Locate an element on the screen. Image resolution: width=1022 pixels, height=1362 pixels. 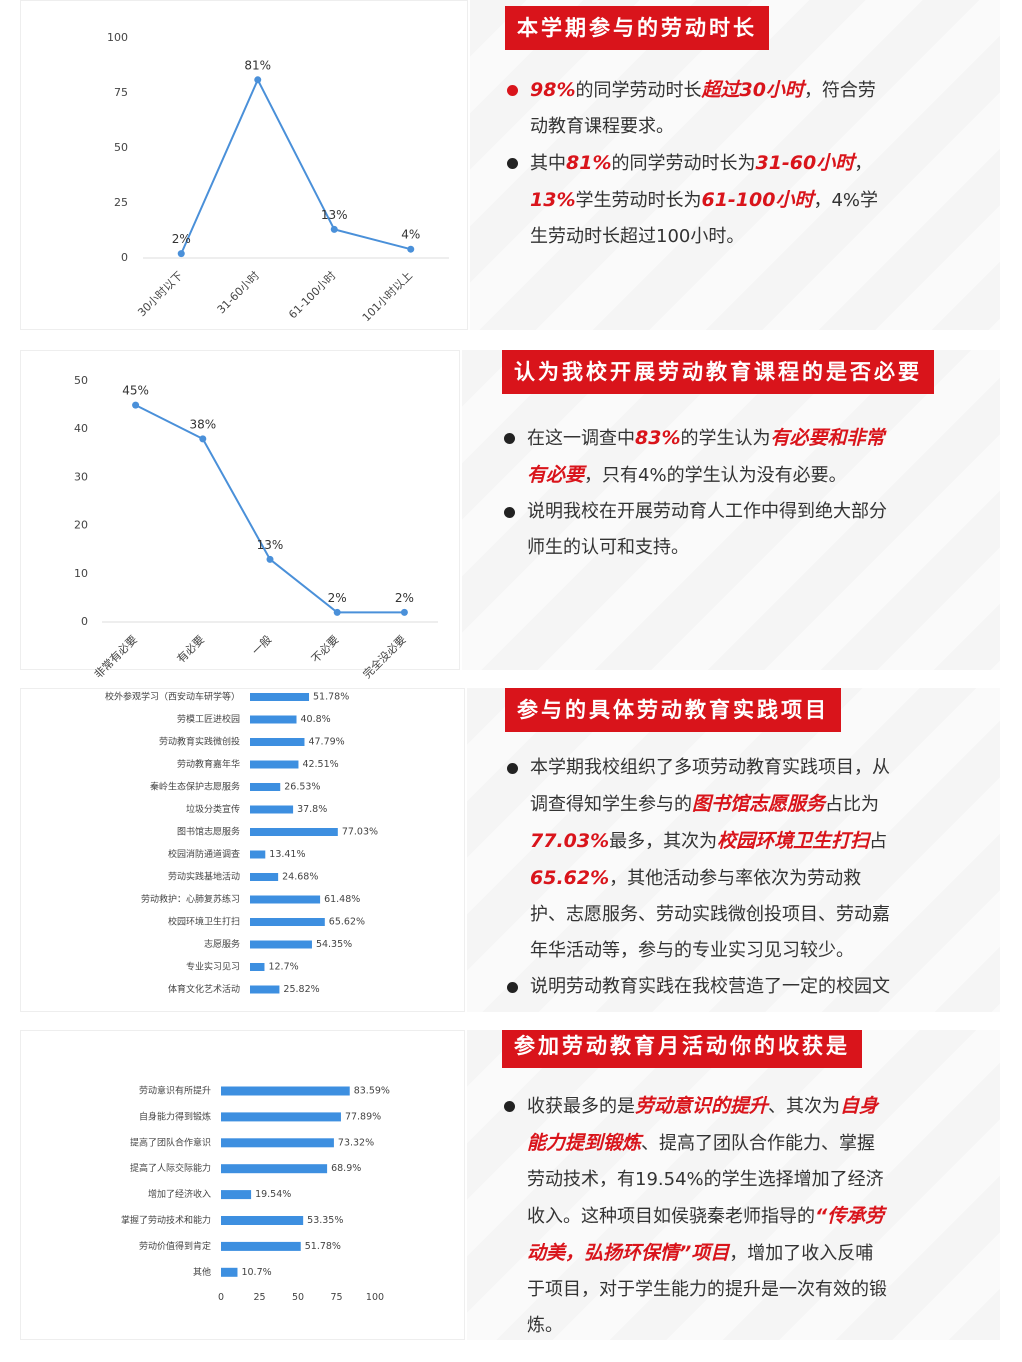
text-run: 收获最多的是 is located at coordinates (581, 1106).